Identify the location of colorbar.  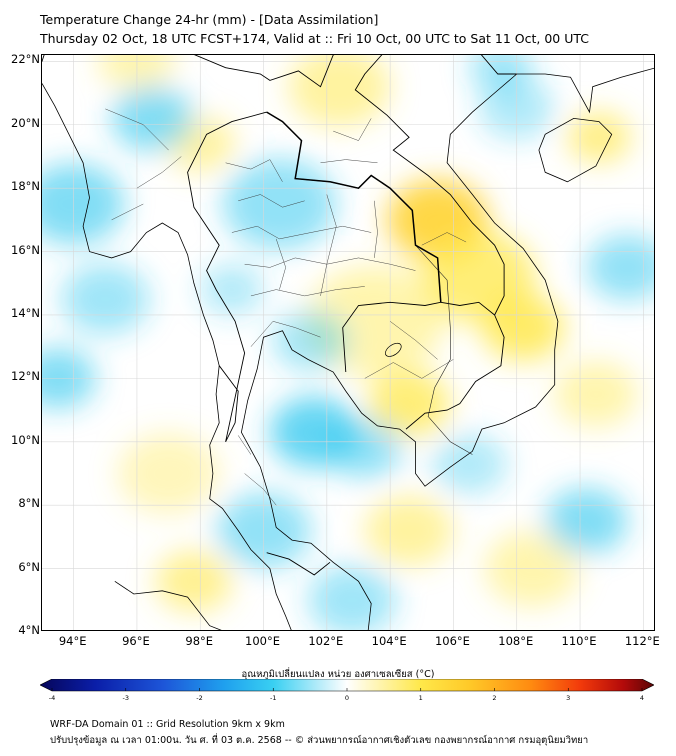
(347, 685).